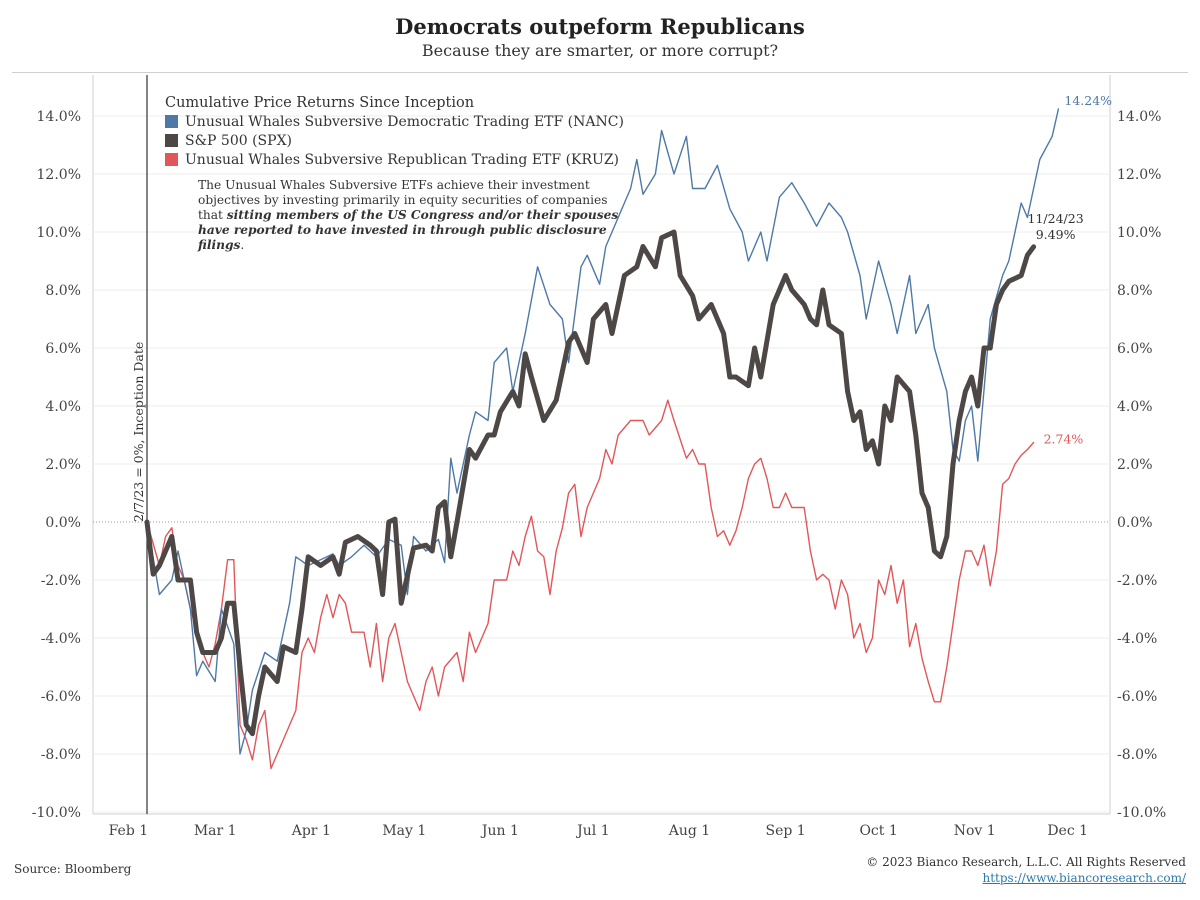 Image resolution: width=1200 pixels, height=900 pixels. I want to click on y-tick-label-left: -4.0%, so click(61, 639).